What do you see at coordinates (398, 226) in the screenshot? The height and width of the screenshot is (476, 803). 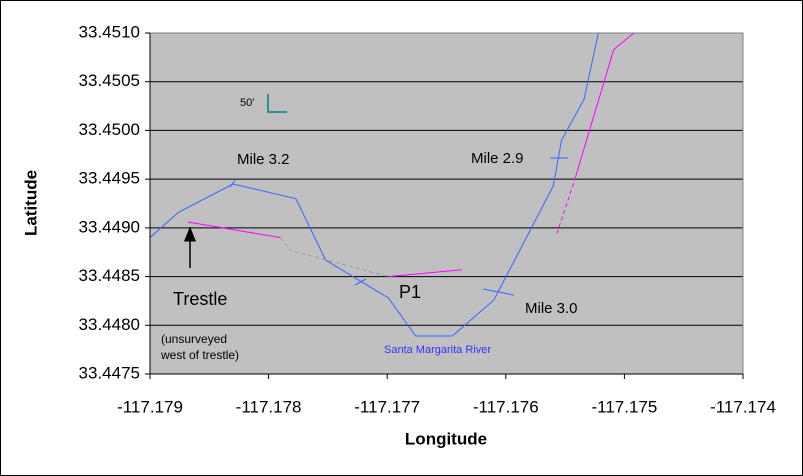 I see `mile-ticks` at bounding box center [398, 226].